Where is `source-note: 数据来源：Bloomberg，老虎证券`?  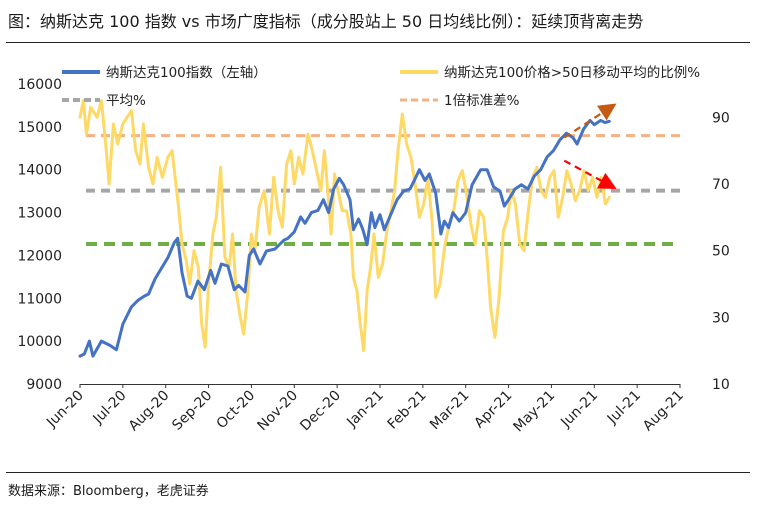 source-note: 数据来源：Bloomberg，老虎证券 is located at coordinates (108, 491).